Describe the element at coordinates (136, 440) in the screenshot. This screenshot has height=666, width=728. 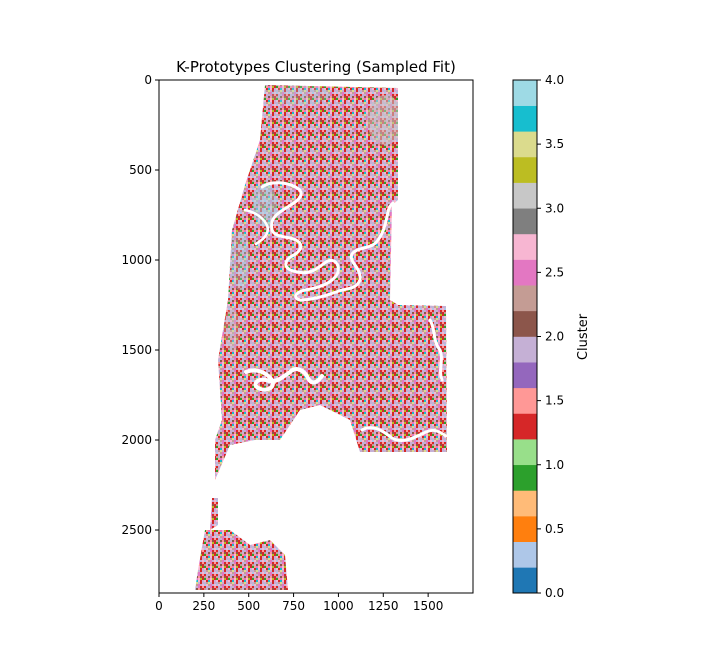
I see `y-tick-label-4: 2000` at that location.